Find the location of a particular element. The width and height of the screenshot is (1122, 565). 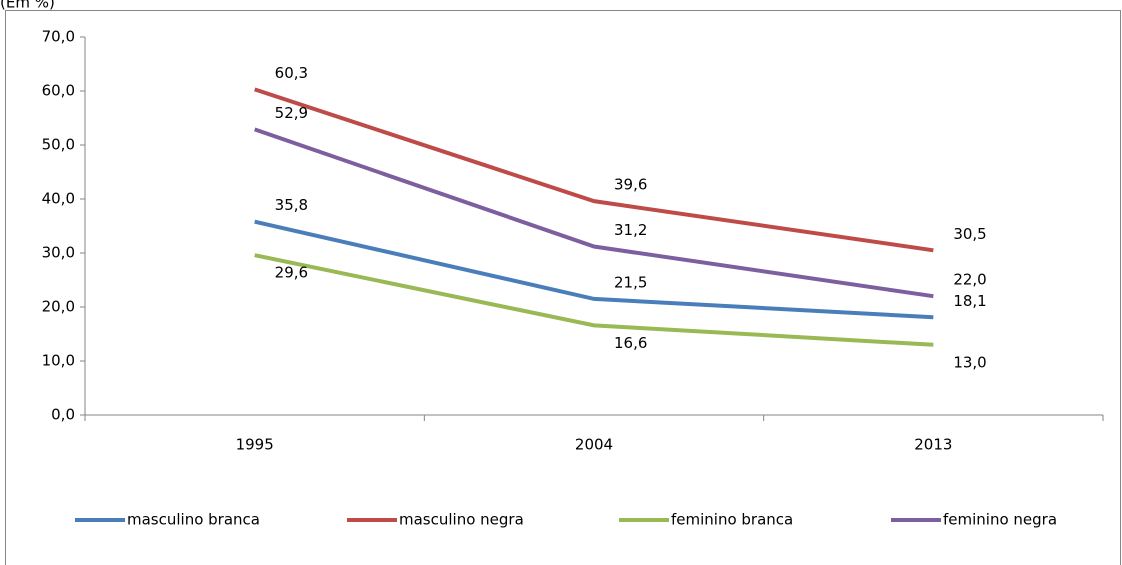

y-tick-label: 50,0 is located at coordinates (58, 145).